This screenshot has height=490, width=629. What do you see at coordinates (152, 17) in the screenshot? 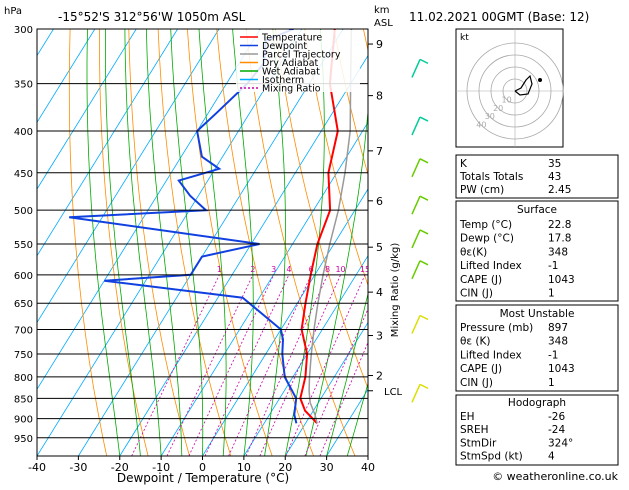
I see `location-header: -15°52'S 312°56'W 1050m ASL` at bounding box center [152, 17].